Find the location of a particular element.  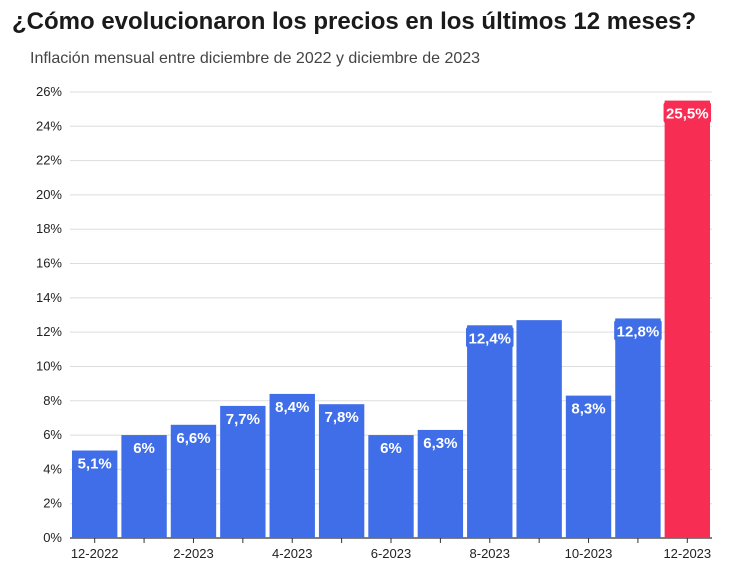

bar-12-2023 is located at coordinates (687, 319).